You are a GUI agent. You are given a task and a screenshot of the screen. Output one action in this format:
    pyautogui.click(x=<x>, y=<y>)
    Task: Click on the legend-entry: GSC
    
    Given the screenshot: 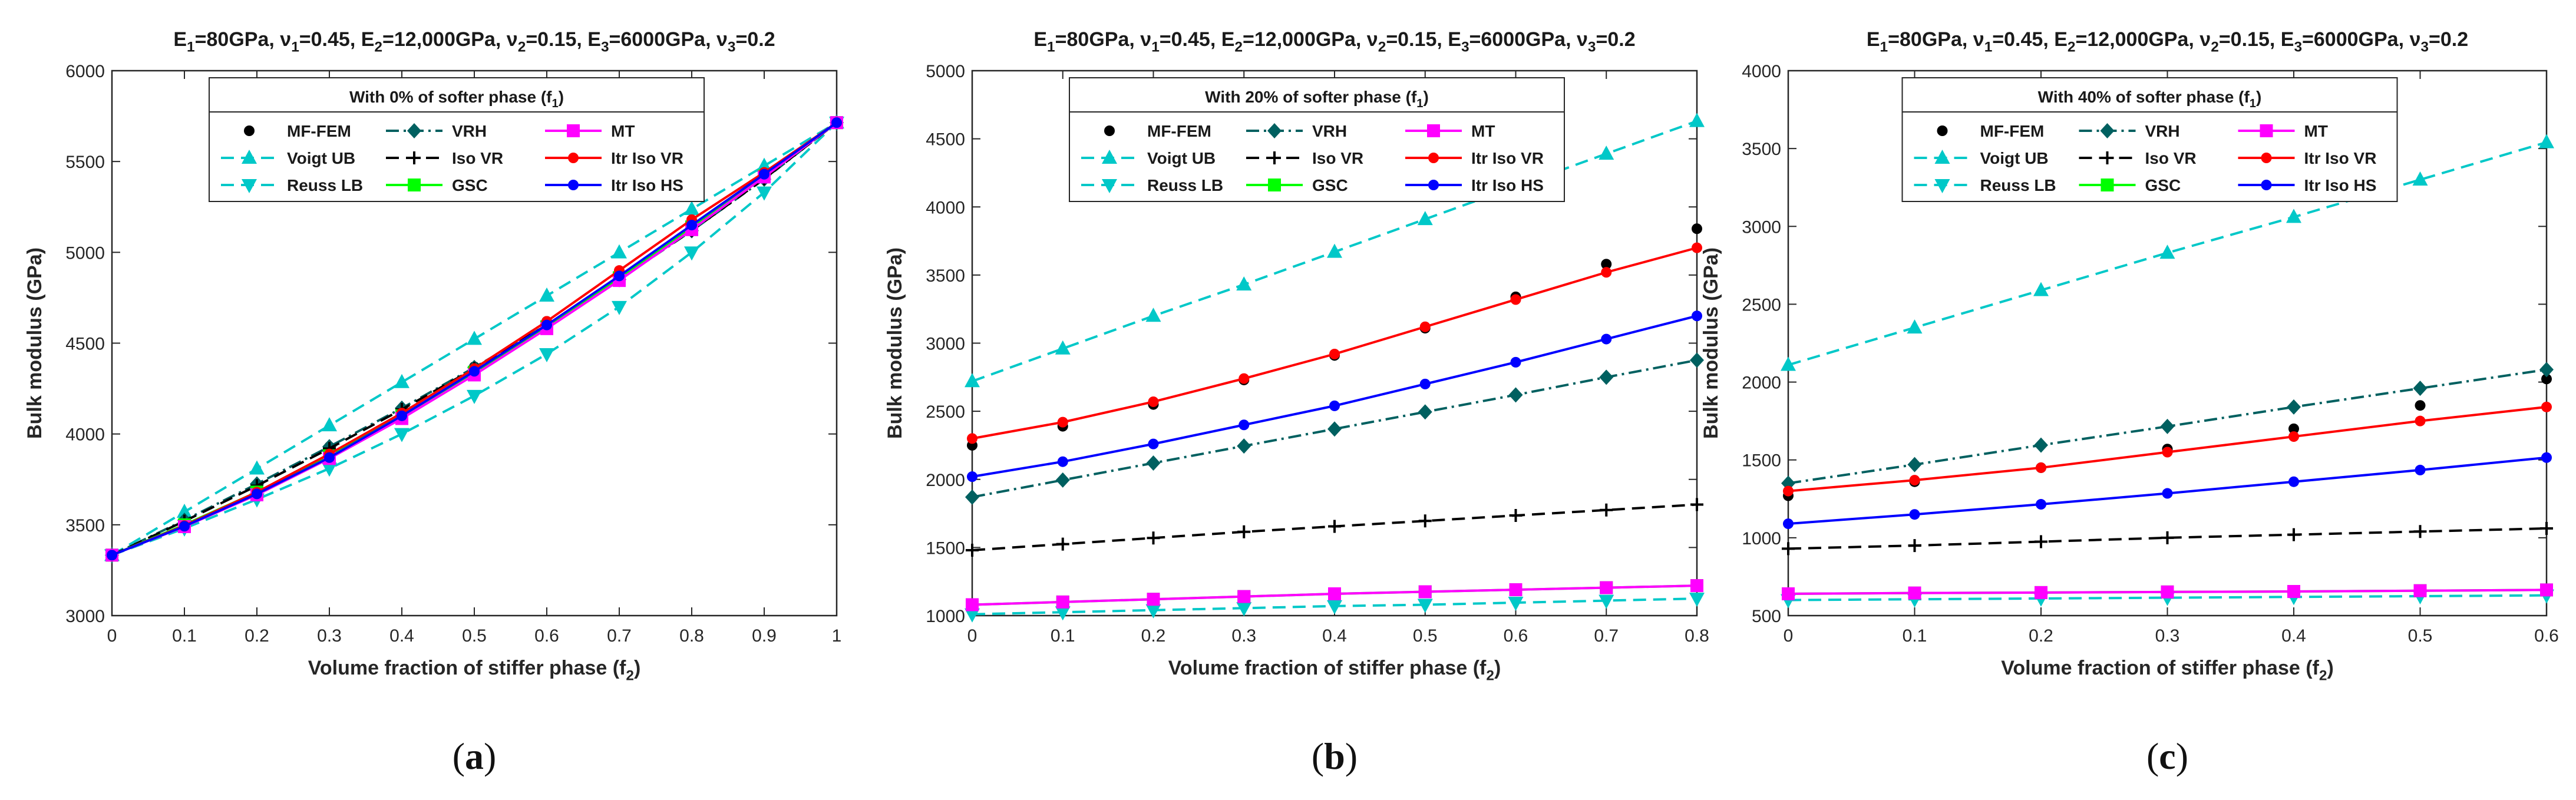 What is the action you would take?
    pyautogui.click(x=1297, y=185)
    